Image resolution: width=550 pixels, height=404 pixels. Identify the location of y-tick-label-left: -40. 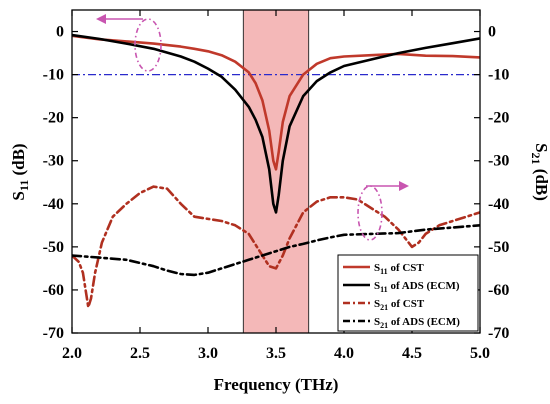
(53, 204).